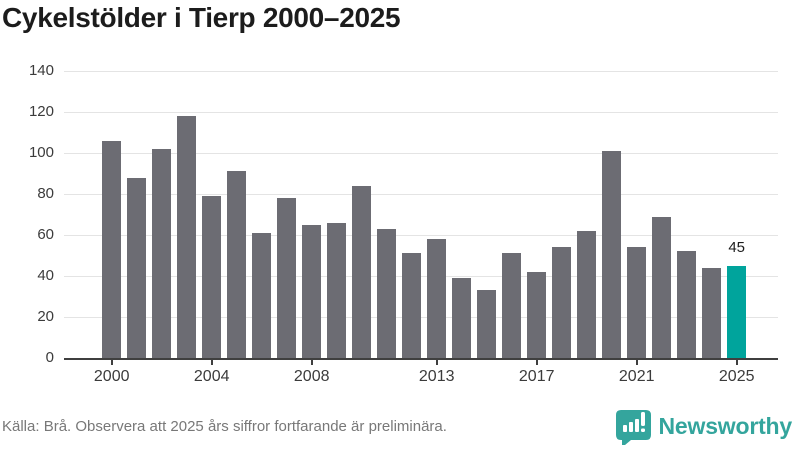  I want to click on y-axis-label-0: 0, so click(49, 357).